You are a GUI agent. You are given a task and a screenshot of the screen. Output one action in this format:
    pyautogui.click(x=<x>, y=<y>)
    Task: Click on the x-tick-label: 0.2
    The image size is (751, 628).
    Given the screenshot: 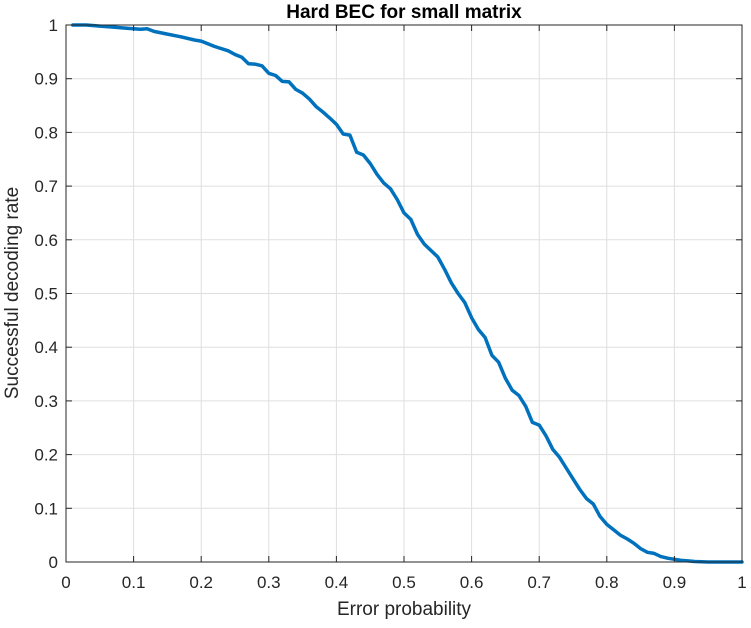 What is the action you would take?
    pyautogui.click(x=201, y=582)
    